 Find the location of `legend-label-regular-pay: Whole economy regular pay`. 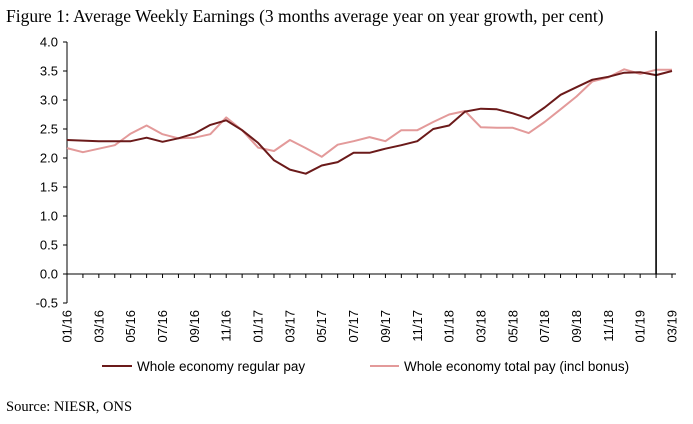

legend-label-regular-pay: Whole economy regular pay is located at coordinates (221, 366).